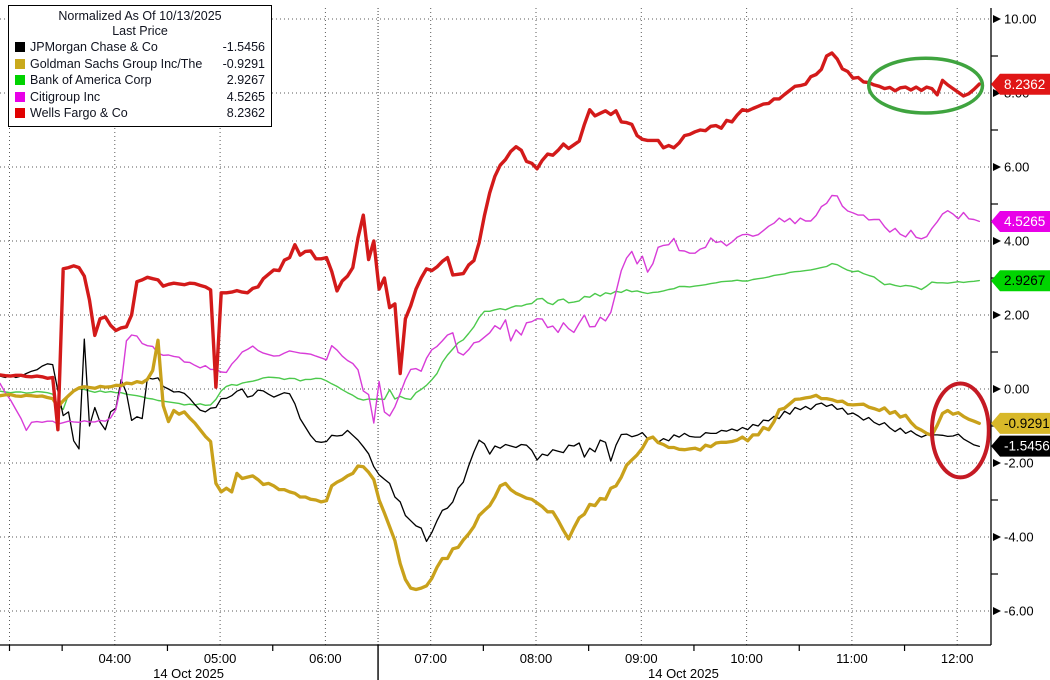 Image resolution: width=1050 pixels, height=680 pixels. What do you see at coordinates (245, 96) in the screenshot?
I see `legend-series-value: 4.5265` at bounding box center [245, 96].